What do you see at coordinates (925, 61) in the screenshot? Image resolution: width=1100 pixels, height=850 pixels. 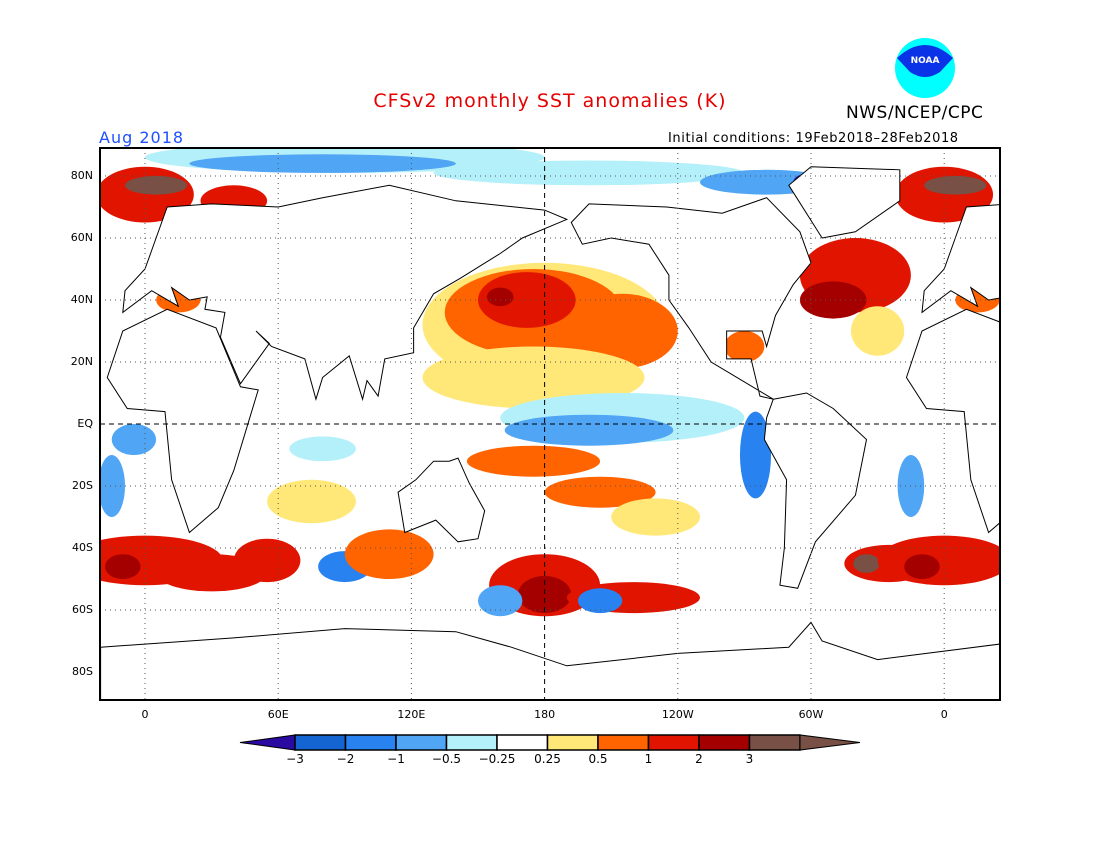 I see `noaa-logo-text: NOAA` at bounding box center [925, 61].